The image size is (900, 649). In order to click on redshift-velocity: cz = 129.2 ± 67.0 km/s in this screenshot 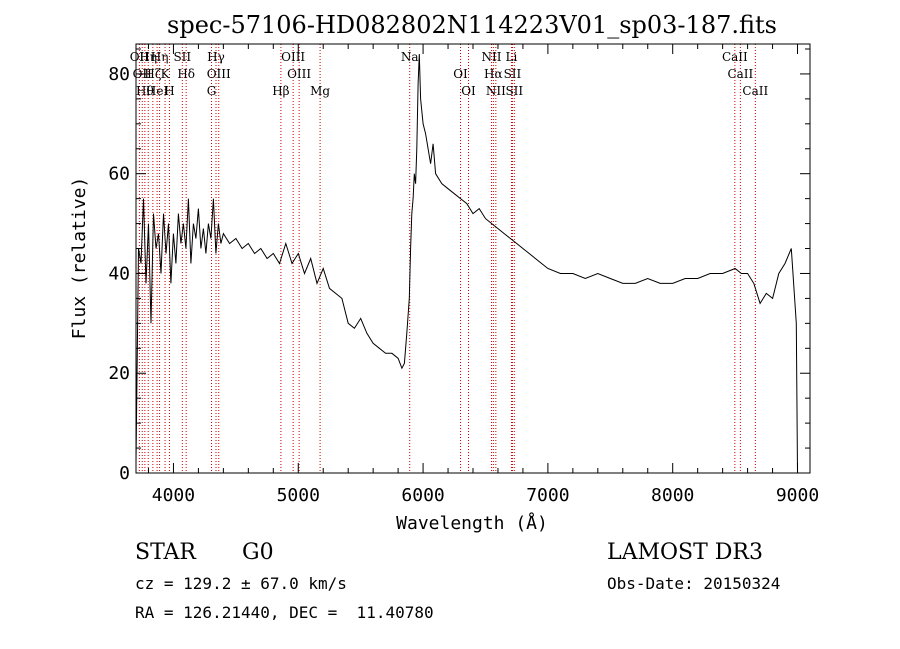, I will do `click(241, 583)`.